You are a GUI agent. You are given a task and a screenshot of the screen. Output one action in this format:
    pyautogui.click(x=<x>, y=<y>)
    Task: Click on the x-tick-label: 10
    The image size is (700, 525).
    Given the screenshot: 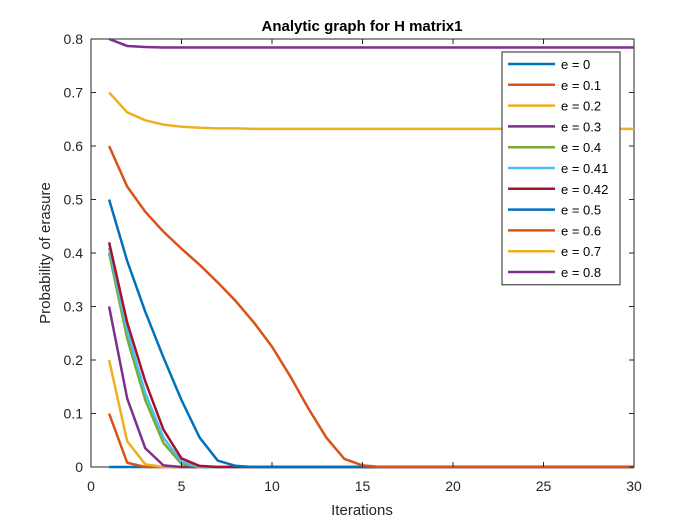 What is the action you would take?
    pyautogui.click(x=272, y=486)
    